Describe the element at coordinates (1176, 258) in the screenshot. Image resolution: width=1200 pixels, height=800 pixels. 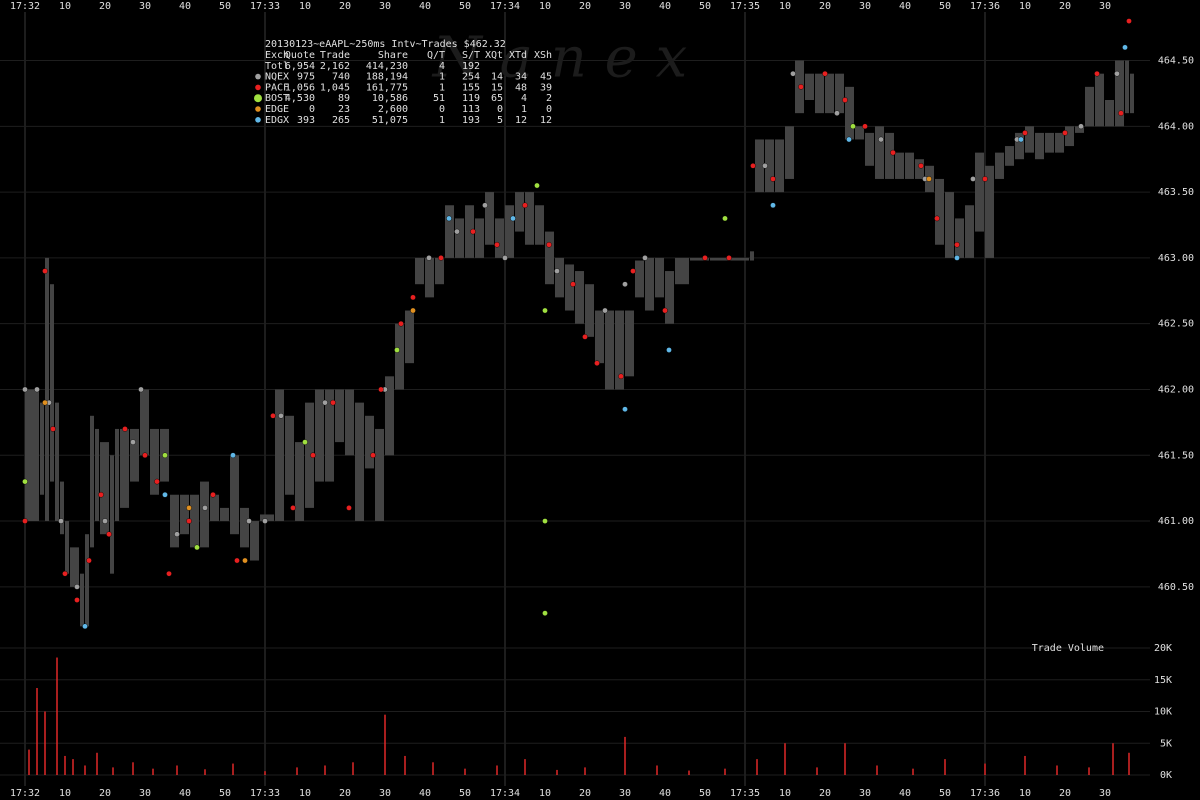
I see `y-tick-label: 463.00` at that location.